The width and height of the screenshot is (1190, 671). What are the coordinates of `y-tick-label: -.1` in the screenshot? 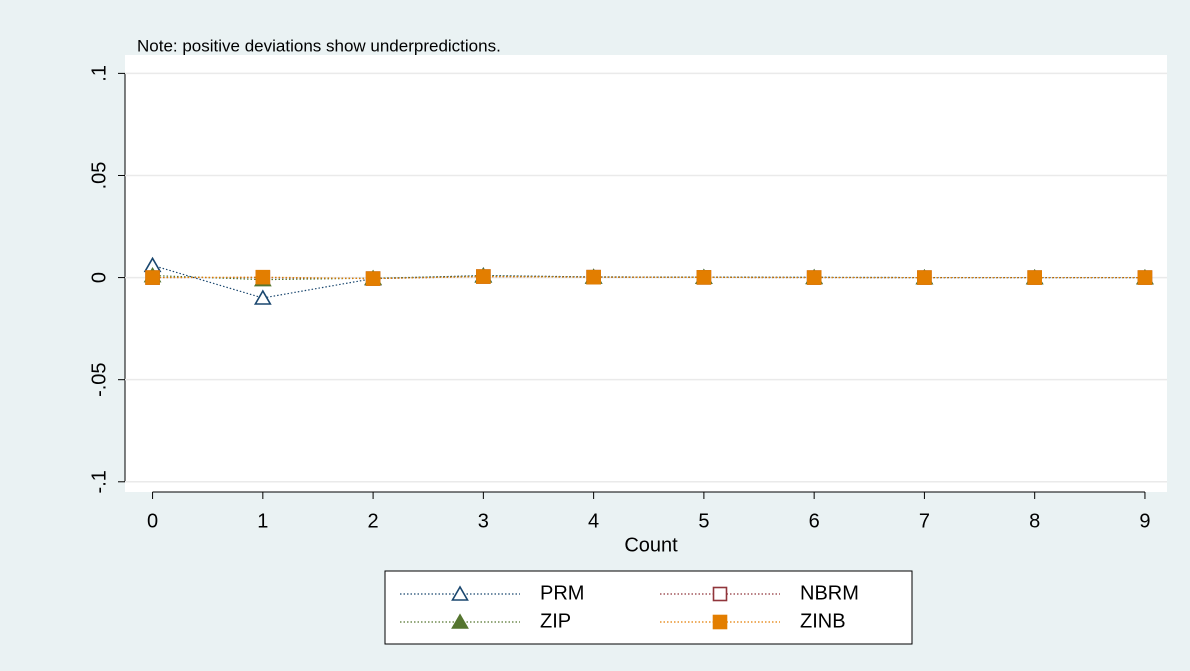 It's located at (99, 481).